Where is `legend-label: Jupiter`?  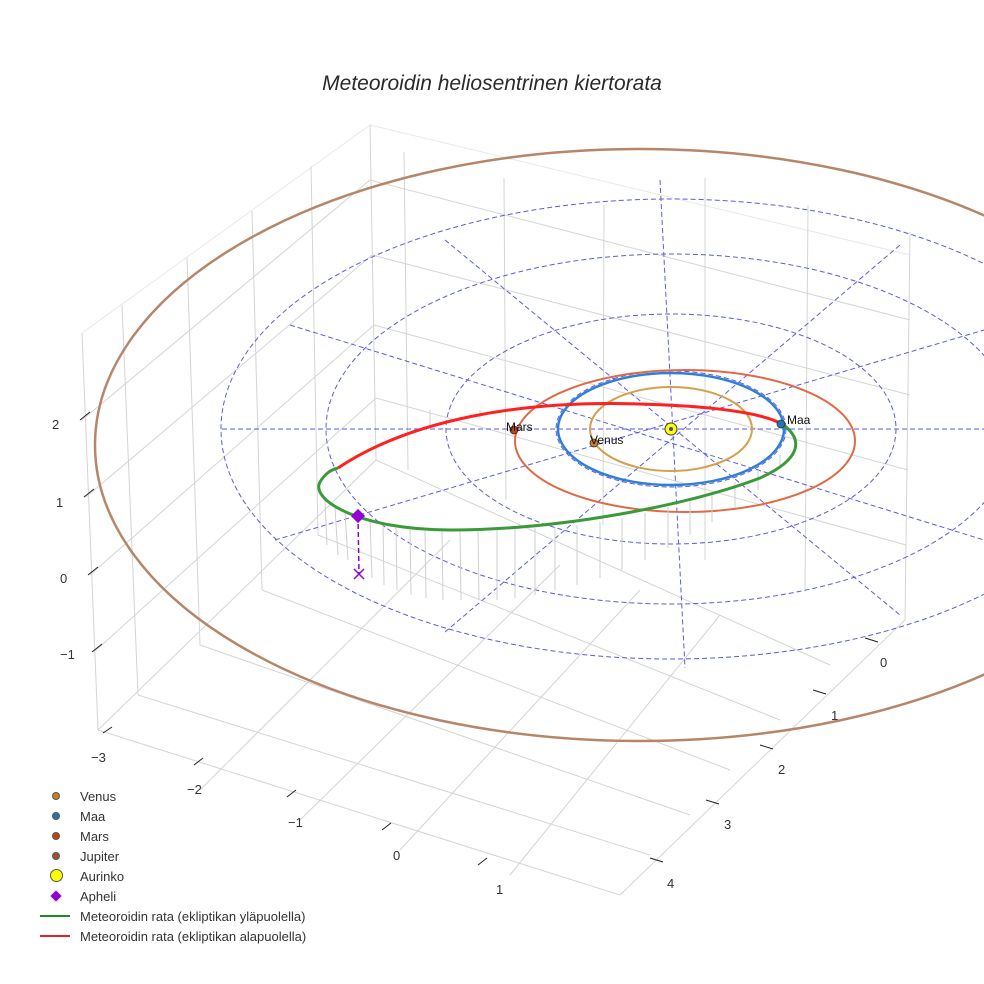 legend-label: Jupiter is located at coordinates (100, 856).